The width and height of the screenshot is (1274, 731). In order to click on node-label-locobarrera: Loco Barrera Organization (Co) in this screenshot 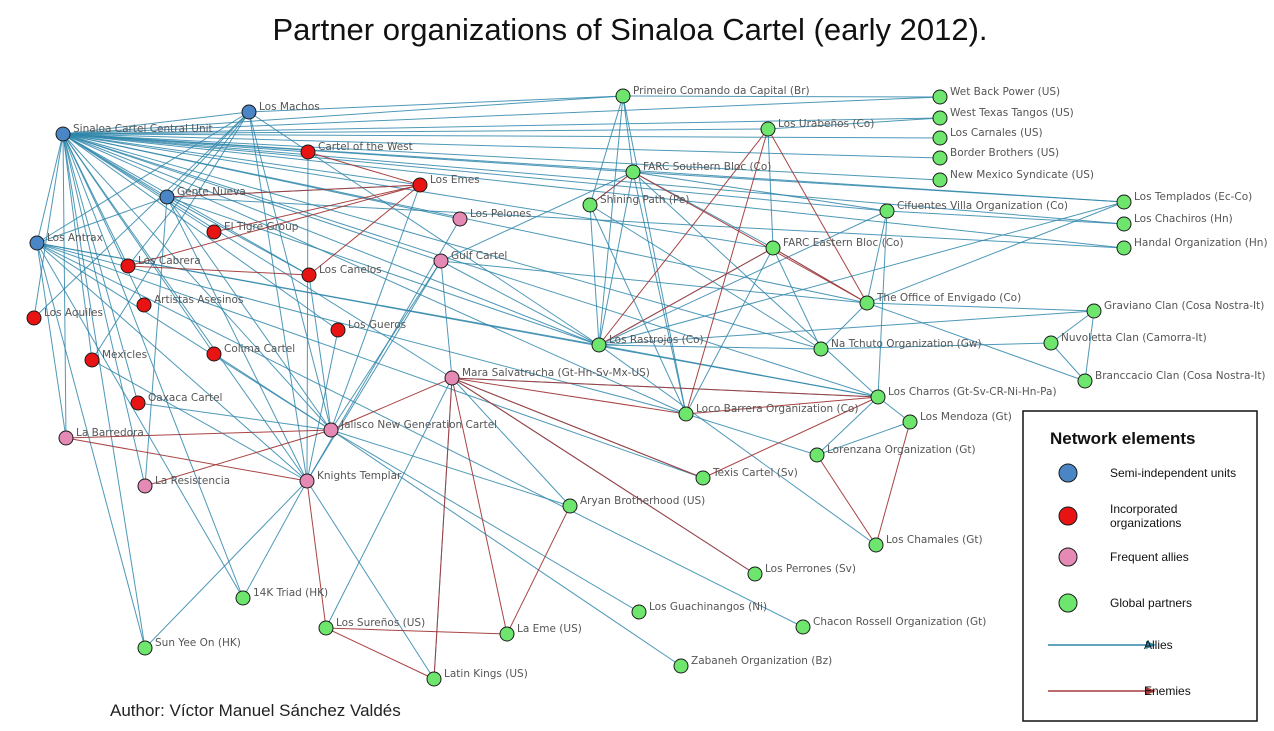, I will do `click(777, 409)`.